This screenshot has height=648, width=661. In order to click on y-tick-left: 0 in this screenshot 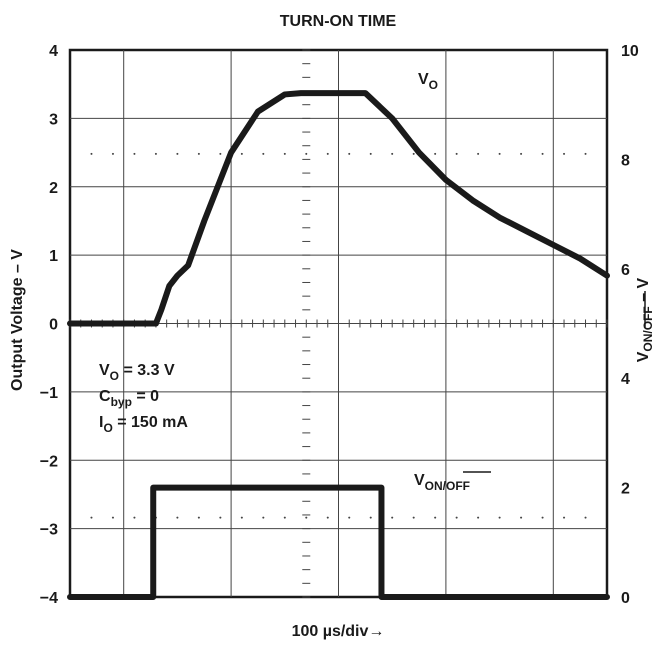, I will do `click(53, 325)`.